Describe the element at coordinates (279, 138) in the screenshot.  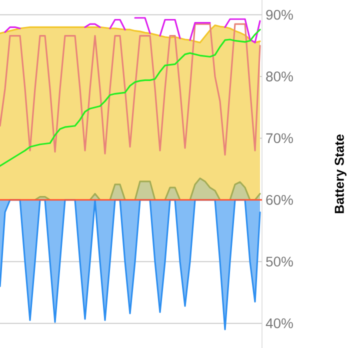
I see `y-tick-label: 70%` at that location.